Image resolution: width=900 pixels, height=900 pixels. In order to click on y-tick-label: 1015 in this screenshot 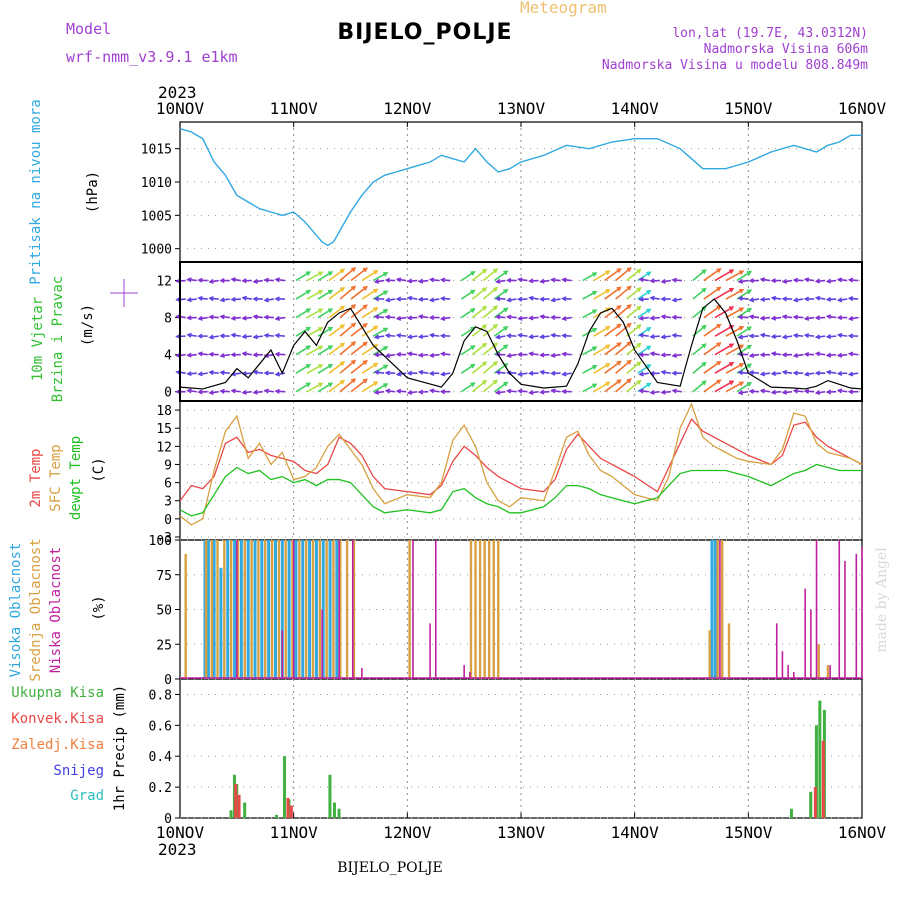, I will do `click(156, 150)`.